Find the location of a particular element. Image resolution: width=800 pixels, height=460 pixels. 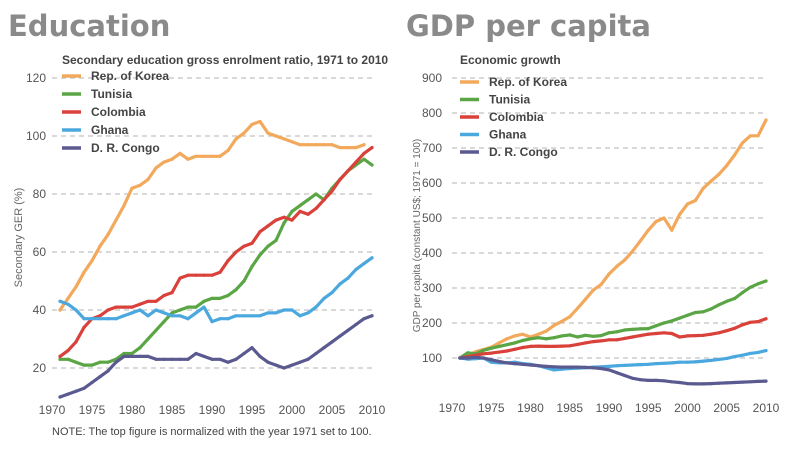

gdp-legend-label: Tunisia is located at coordinates (509, 100).